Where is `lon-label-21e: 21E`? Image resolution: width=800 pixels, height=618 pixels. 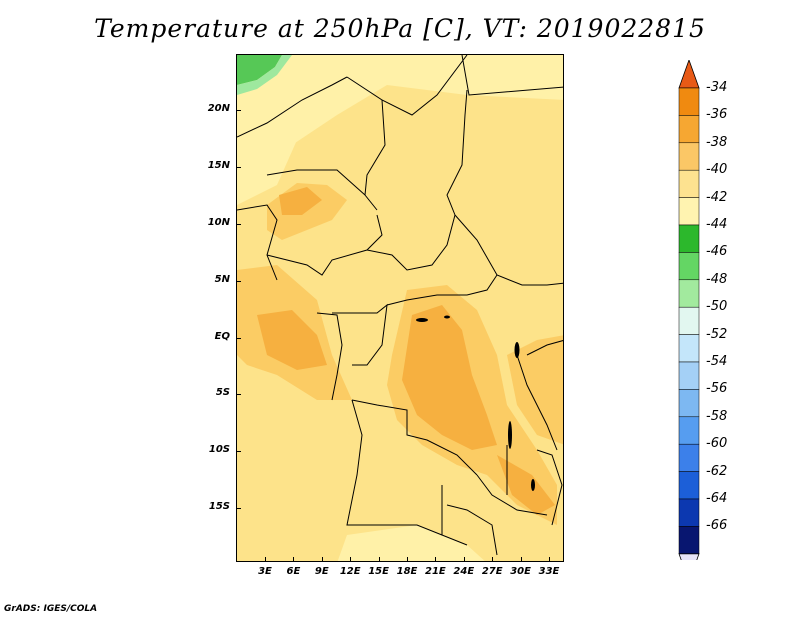 lon-label-21e: 21E is located at coordinates (435, 571).